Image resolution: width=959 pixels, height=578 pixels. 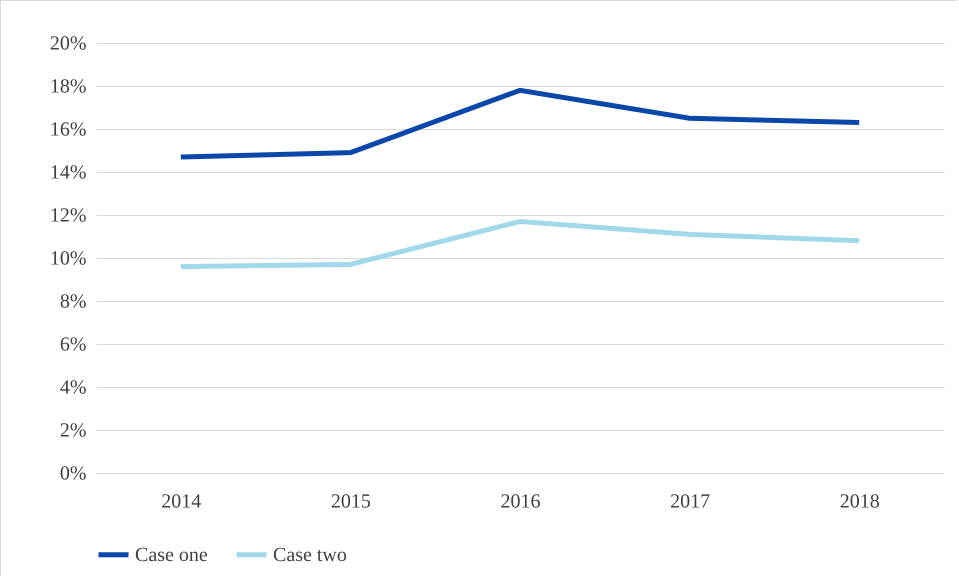 What do you see at coordinates (350, 501) in the screenshot?
I see `x-tick-label: 2015` at bounding box center [350, 501].